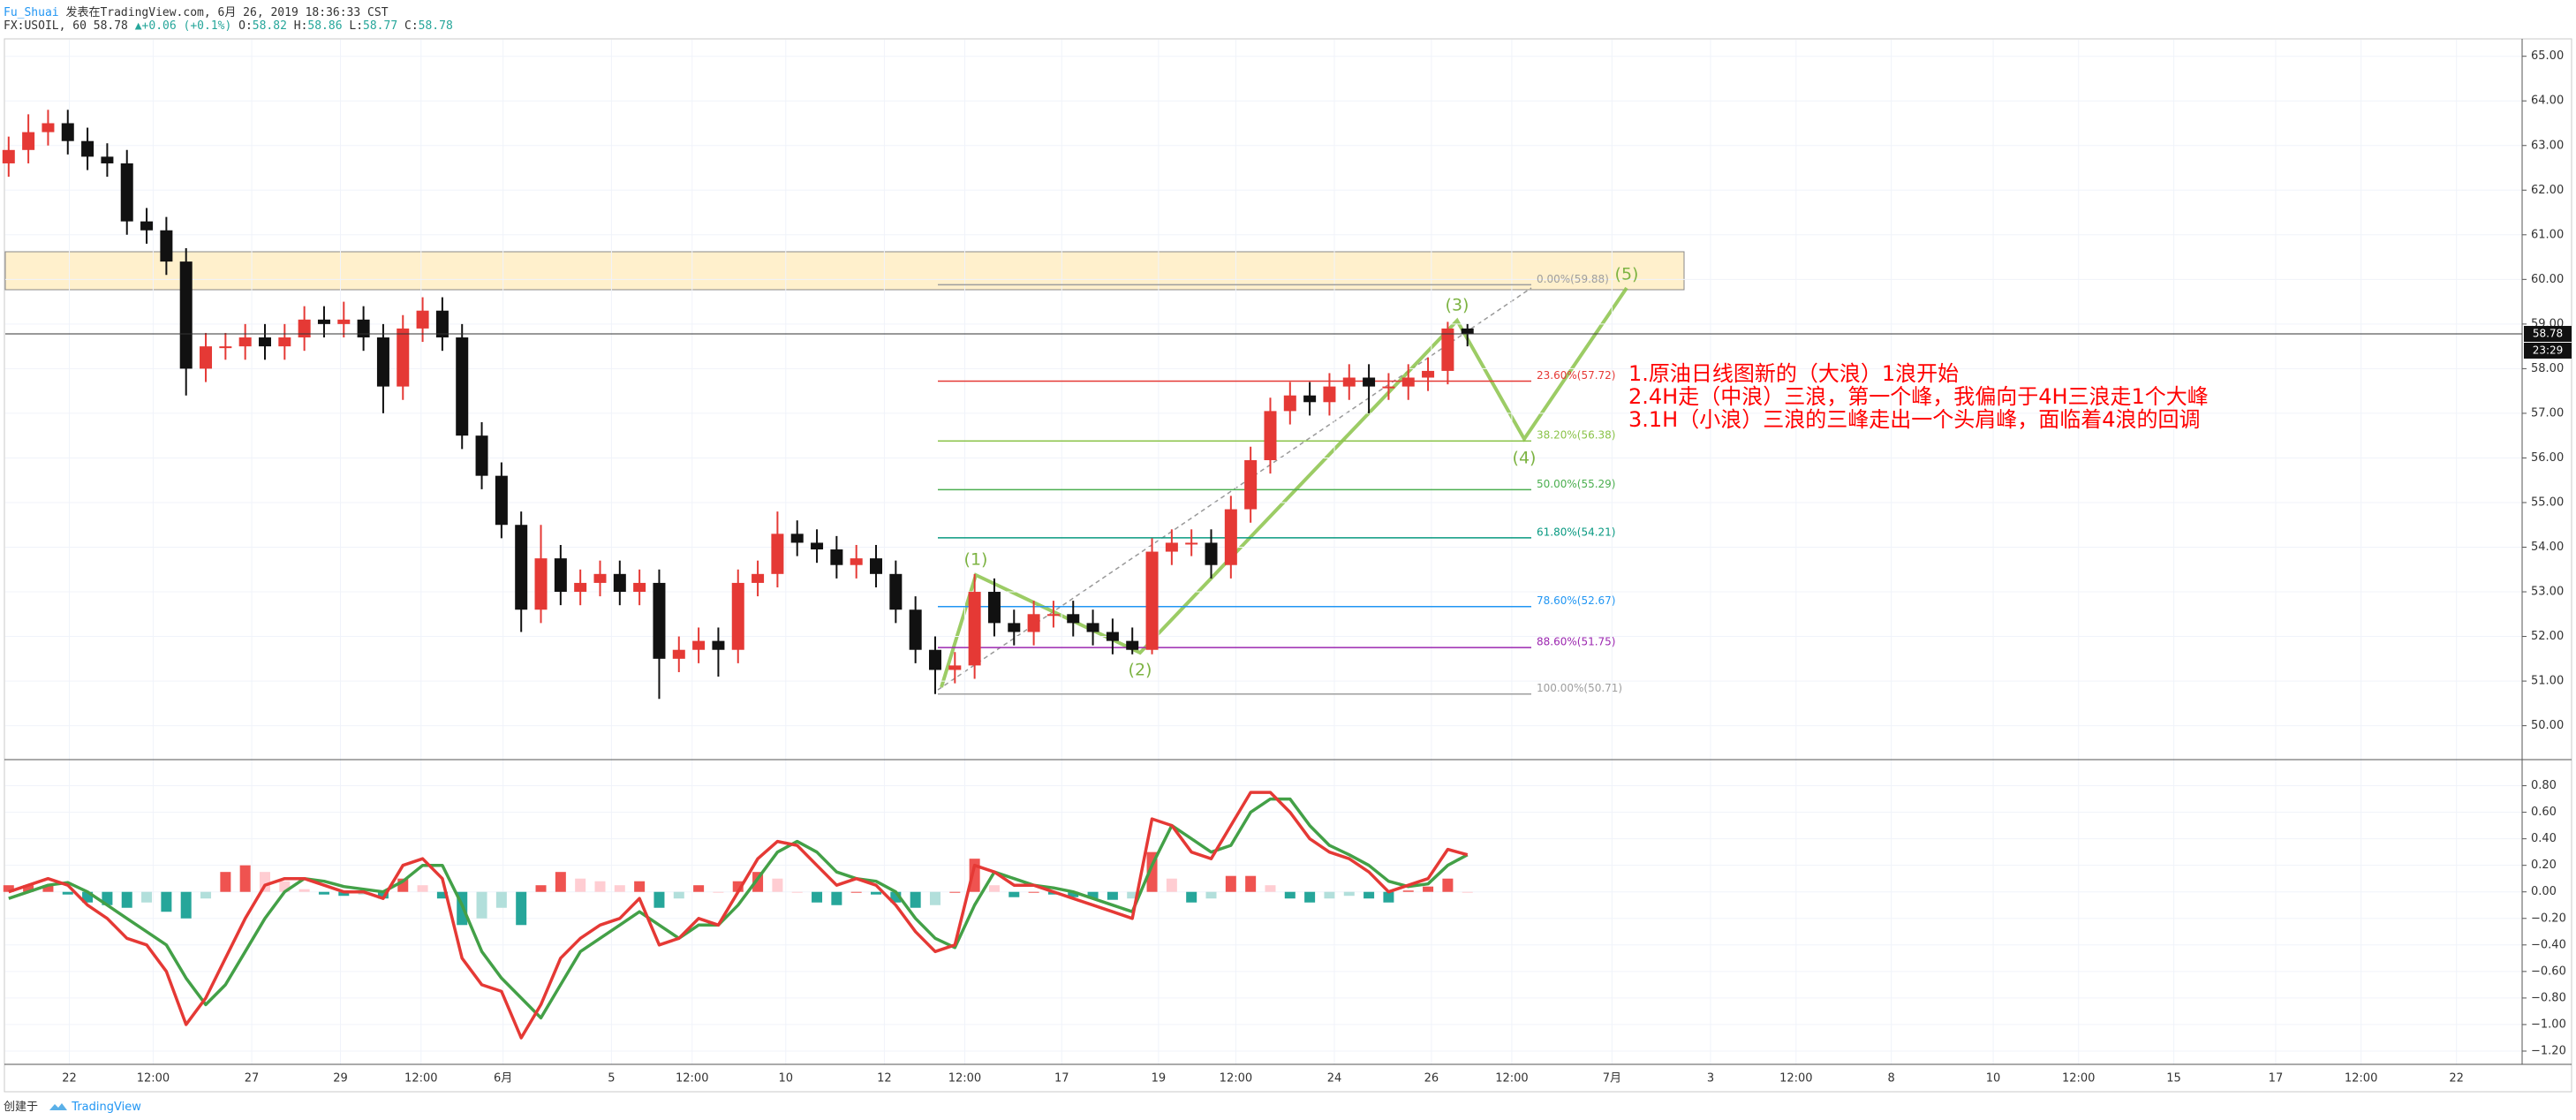  Describe the element at coordinates (325, 26) in the screenshot. I see `high-value: 58.86` at that location.